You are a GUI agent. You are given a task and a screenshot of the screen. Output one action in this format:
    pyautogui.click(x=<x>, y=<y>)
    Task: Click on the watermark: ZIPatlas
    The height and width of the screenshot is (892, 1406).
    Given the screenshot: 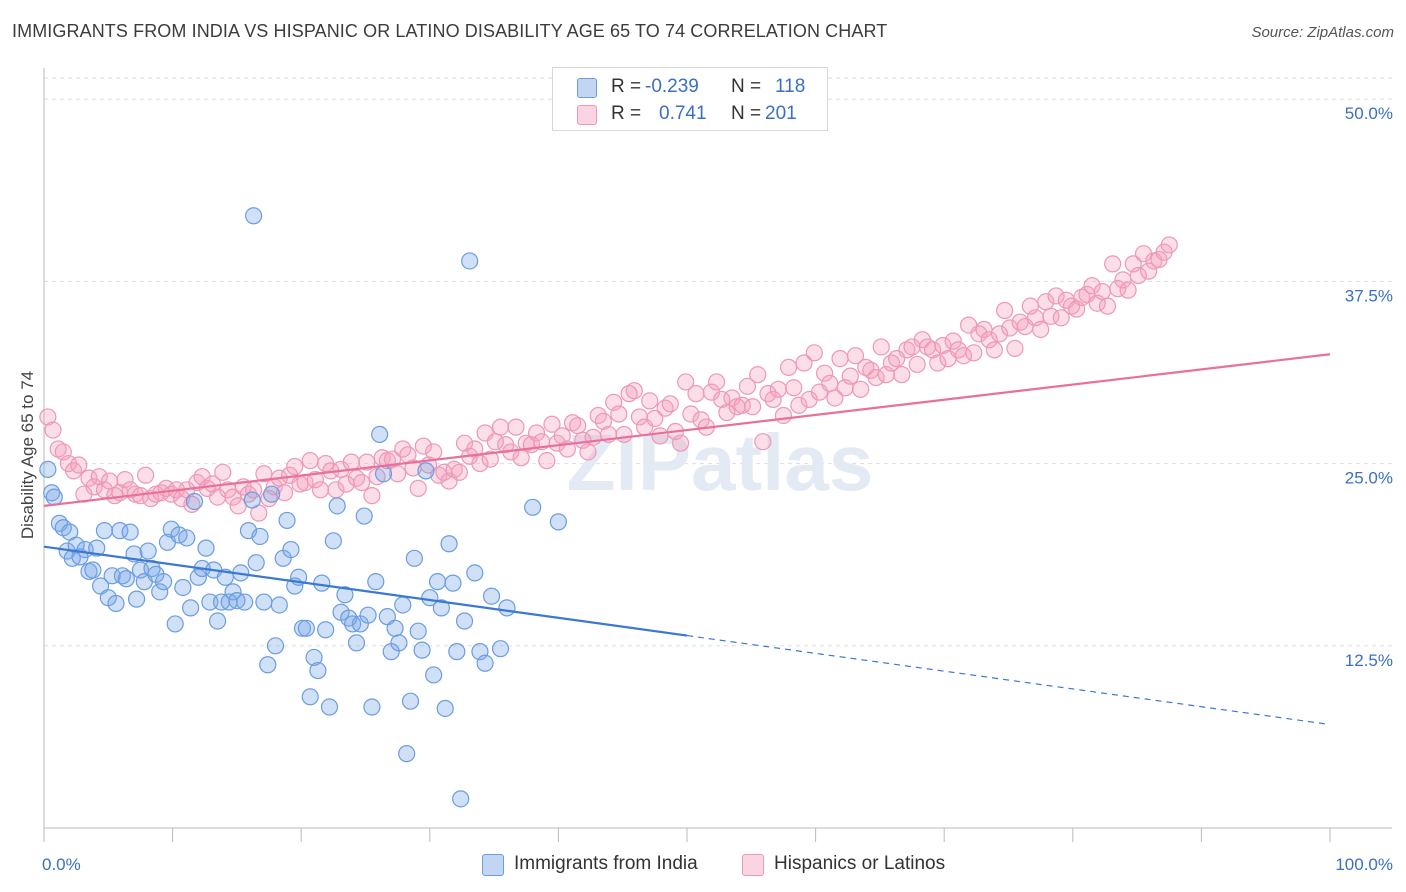 What is the action you would take?
    pyautogui.click(x=720, y=462)
    